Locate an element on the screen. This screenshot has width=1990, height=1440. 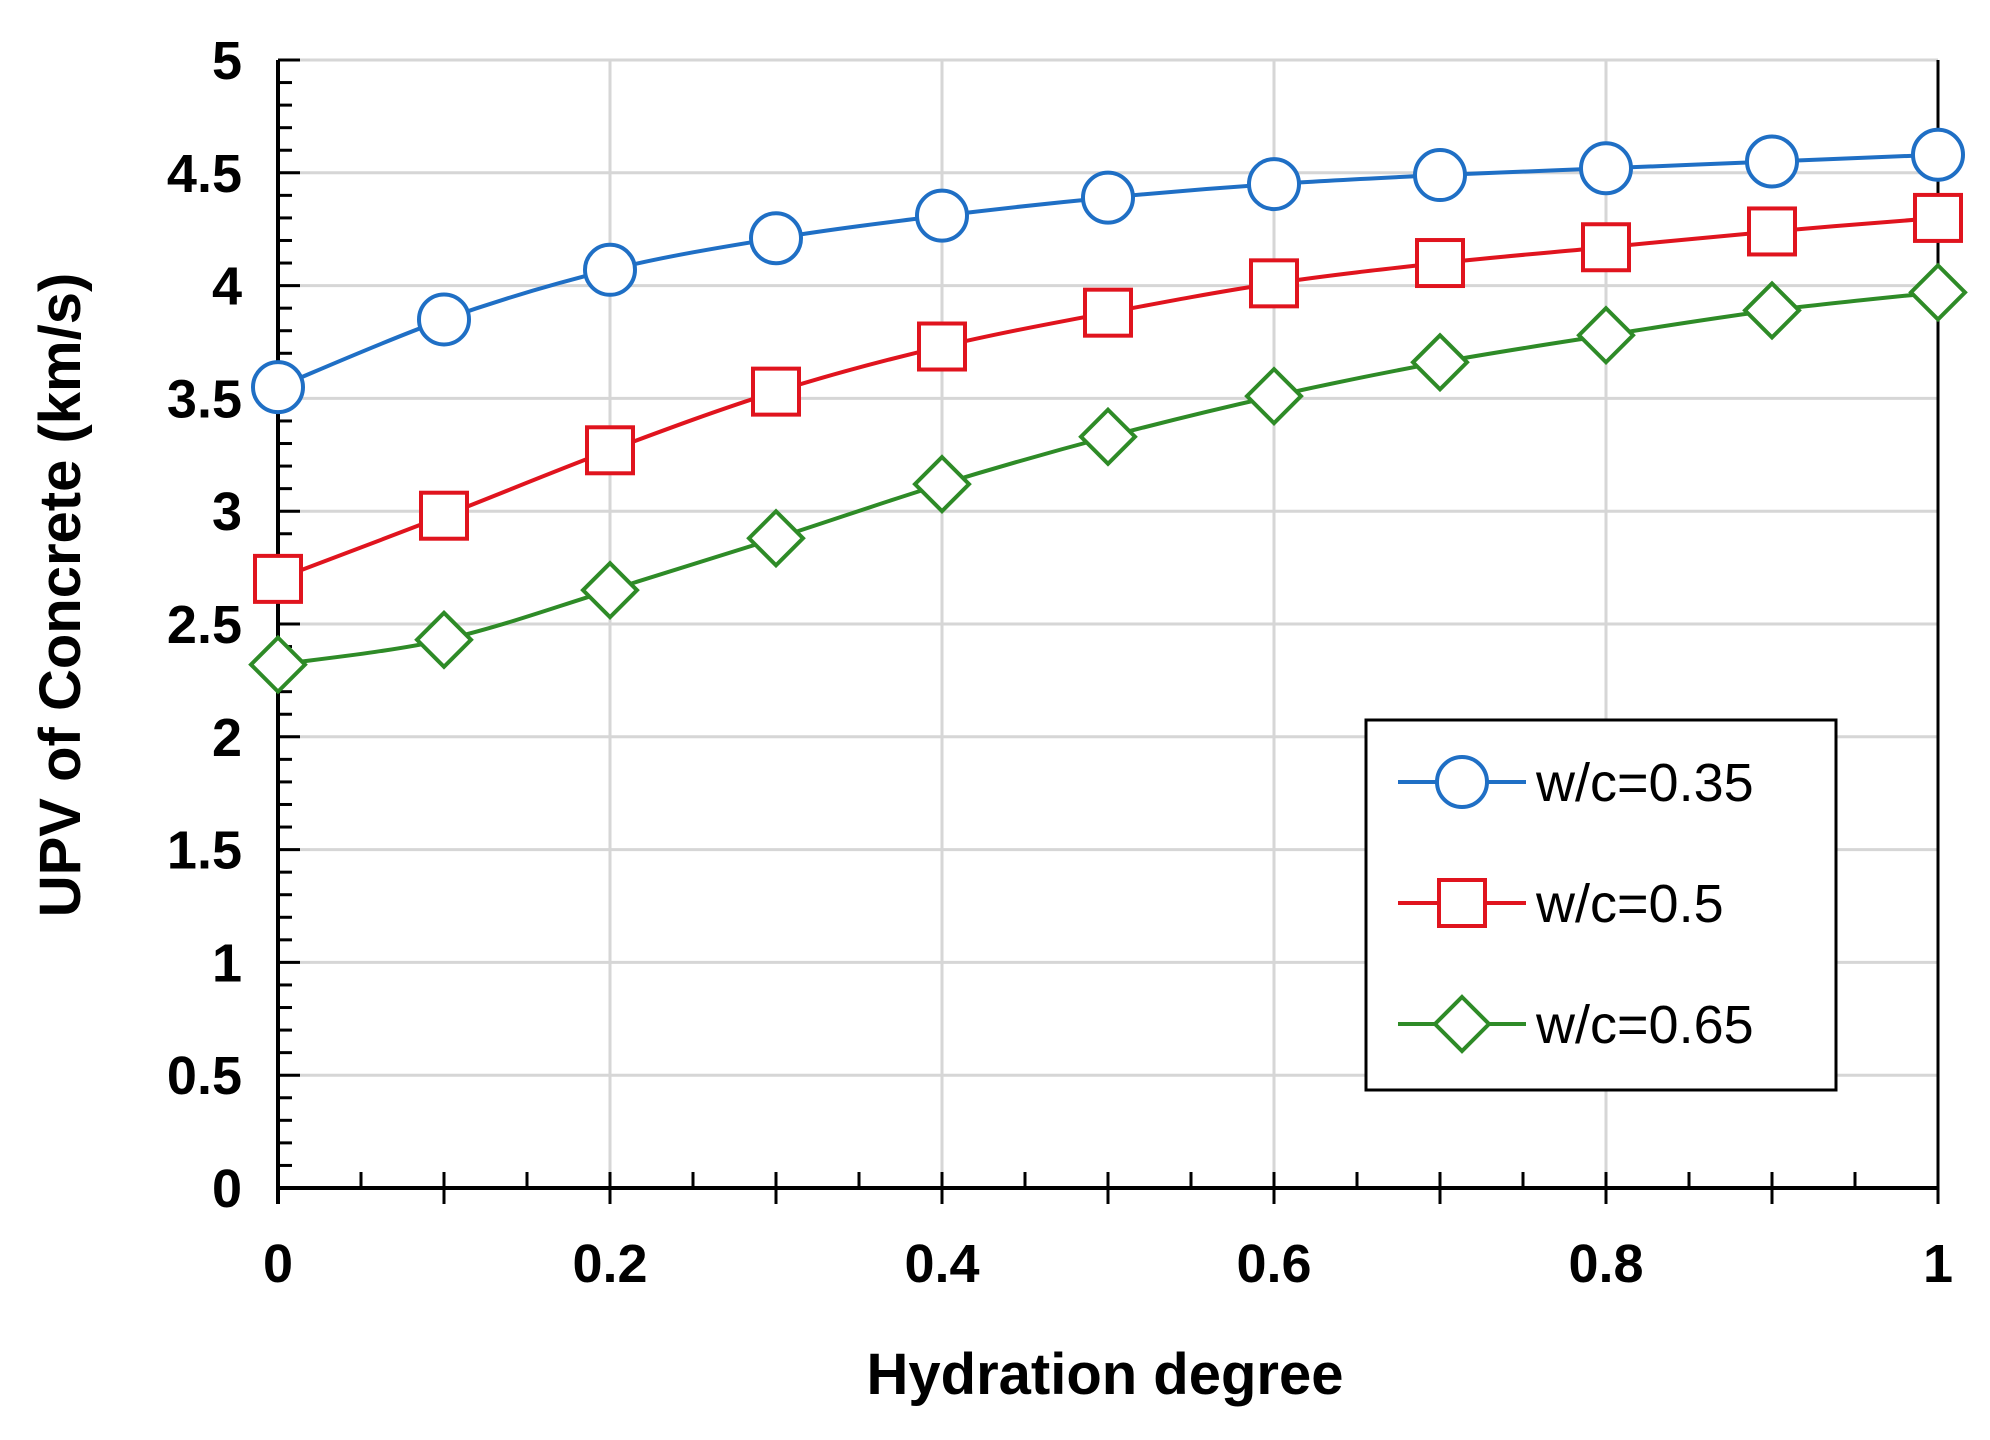
x-tick-label: 0 is located at coordinates (278, 1264).